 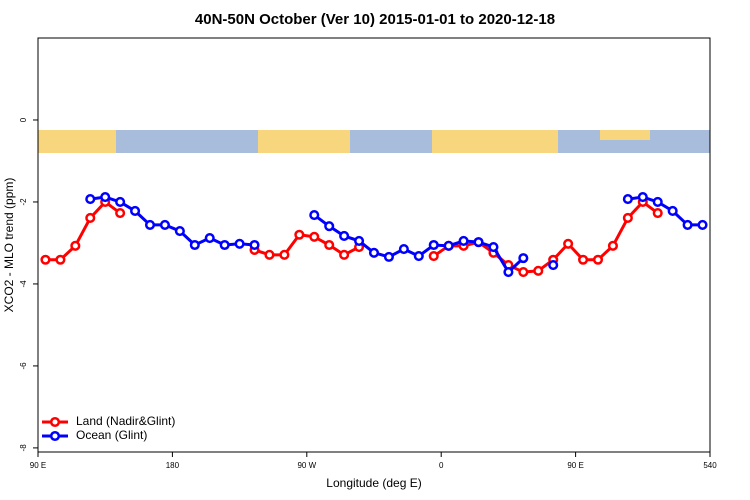 I want to click on y-tick-label: -6, so click(x=23, y=366).